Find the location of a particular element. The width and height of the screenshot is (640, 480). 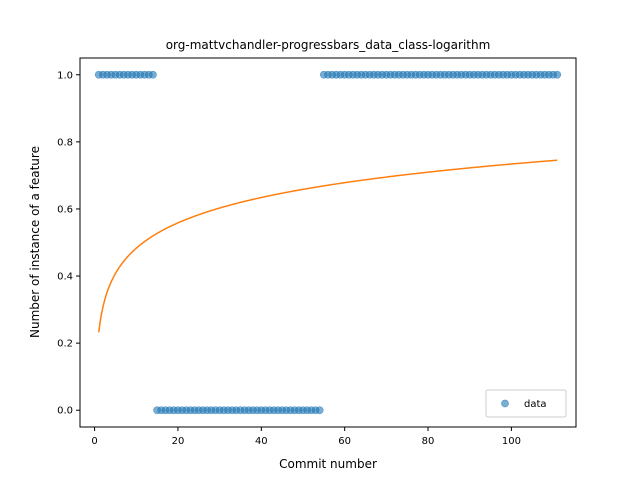

x-tick-label: 0 is located at coordinates (94, 441).